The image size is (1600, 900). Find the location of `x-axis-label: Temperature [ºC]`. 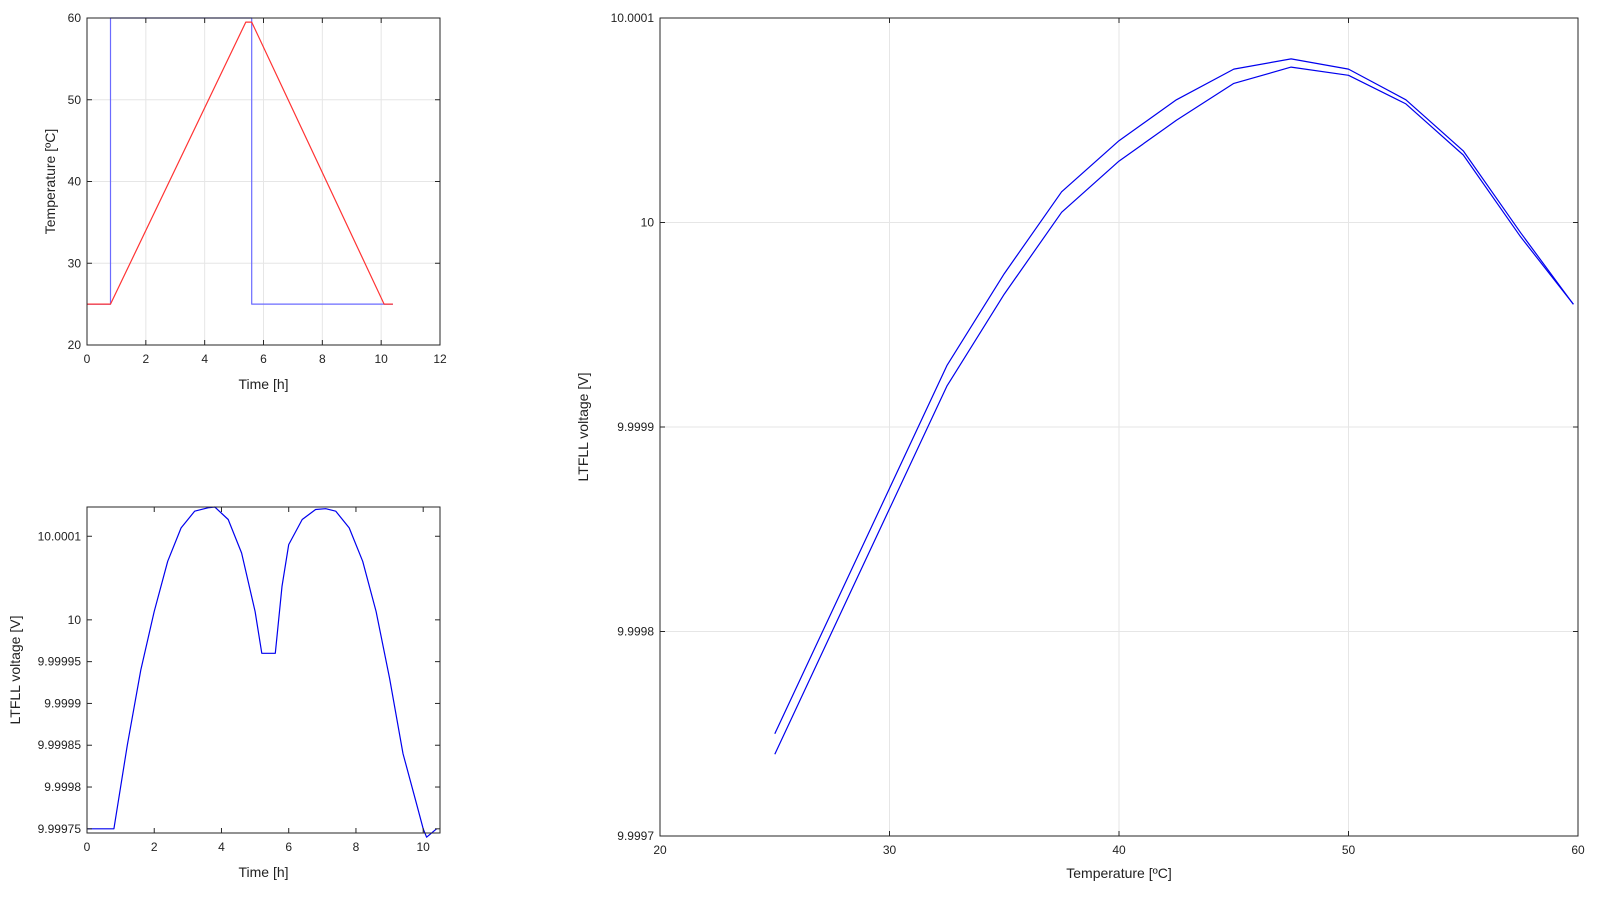

x-axis-label: Temperature [ºC] is located at coordinates (1119, 873).